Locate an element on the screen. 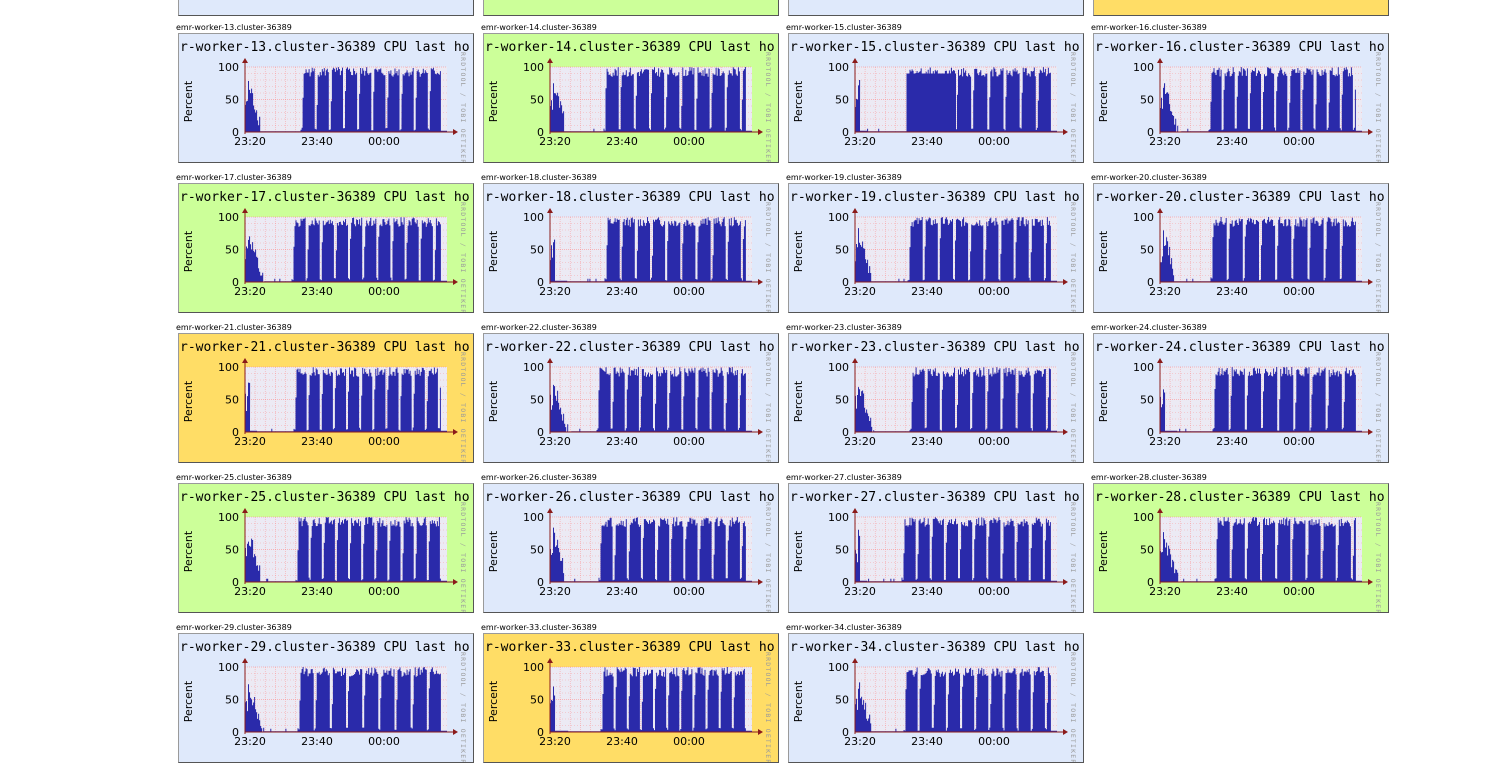 The height and width of the screenshot is (774, 1489). graph-caption: emr-worker-34.cluster-36389 is located at coordinates (844, 627).